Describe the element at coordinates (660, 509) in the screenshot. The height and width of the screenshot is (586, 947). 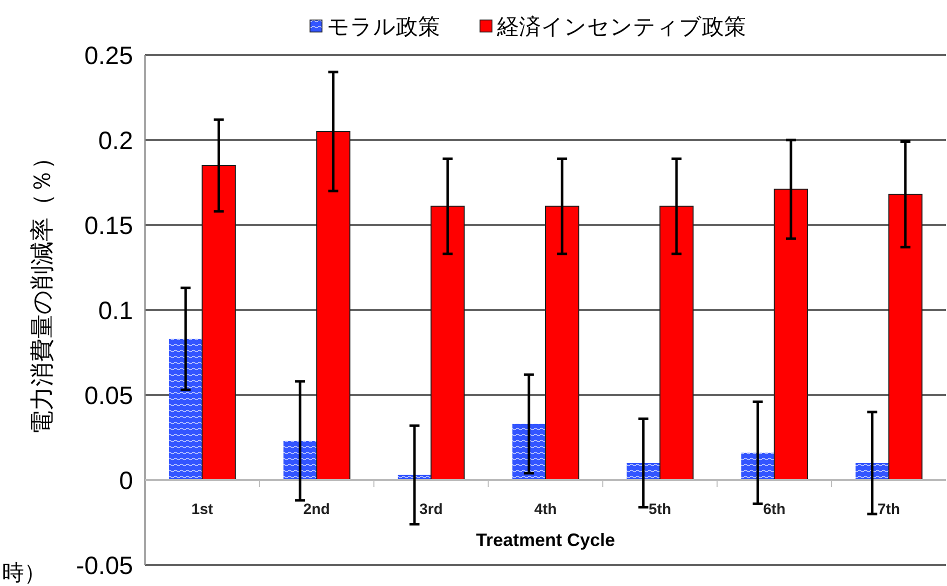
I see `x-tick-label: 5th` at that location.